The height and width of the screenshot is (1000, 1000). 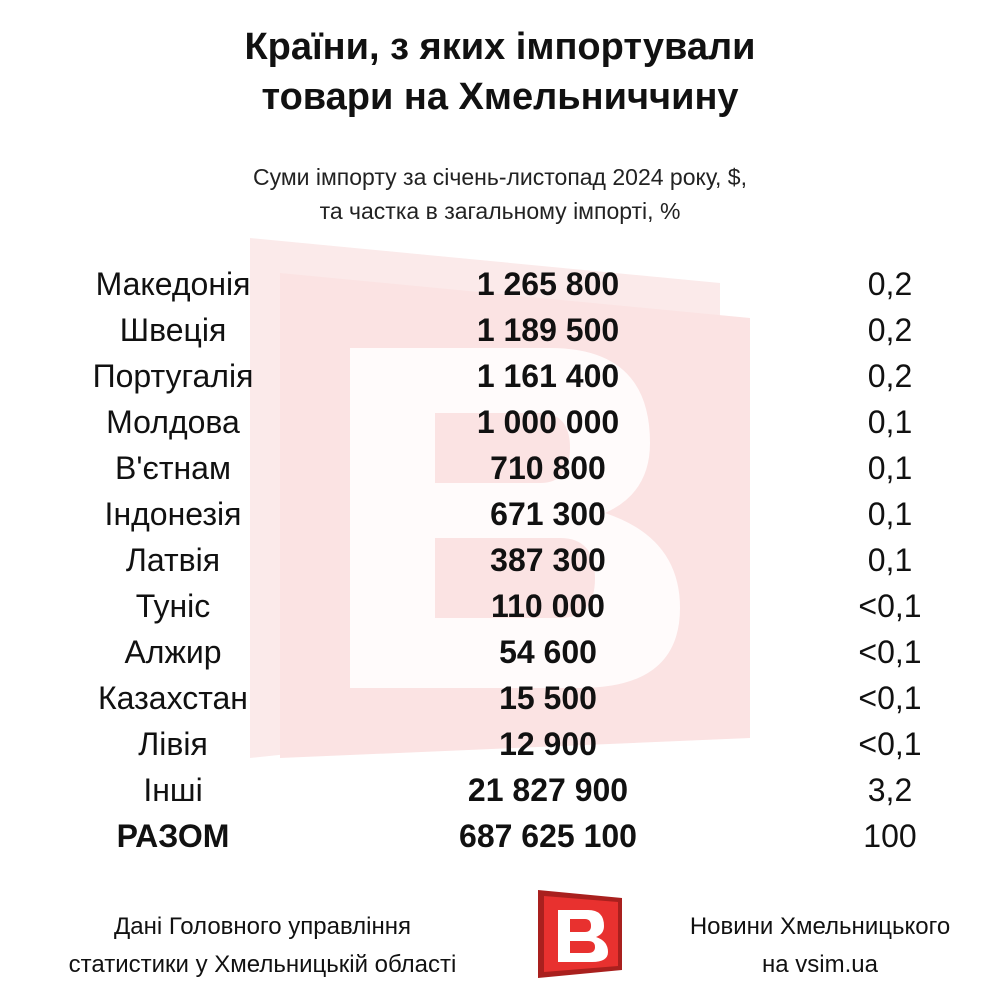 What do you see at coordinates (548, 330) in the screenshot?
I see `import-amount: 1 189 500` at bounding box center [548, 330].